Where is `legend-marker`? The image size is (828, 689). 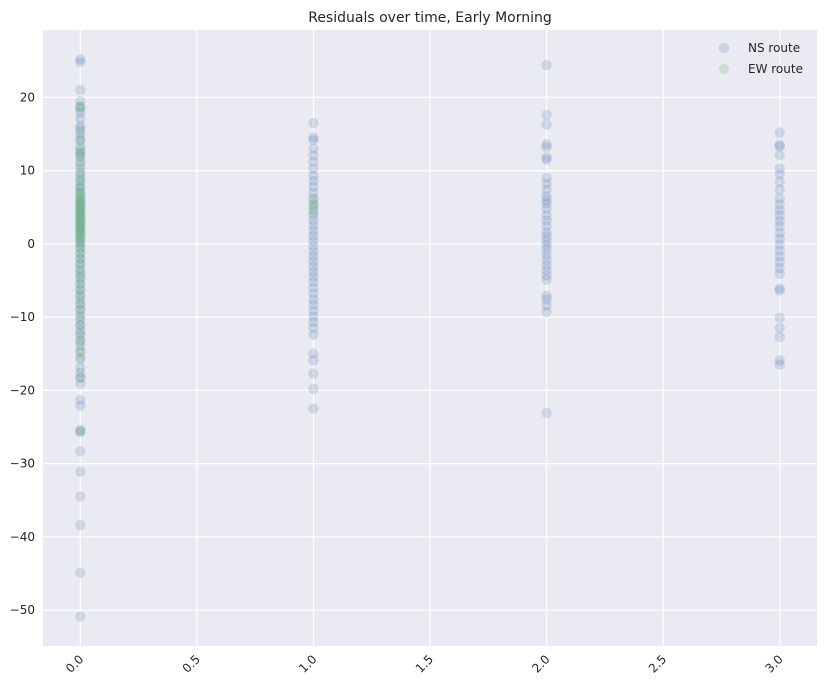
legend-marker is located at coordinates (724, 69).